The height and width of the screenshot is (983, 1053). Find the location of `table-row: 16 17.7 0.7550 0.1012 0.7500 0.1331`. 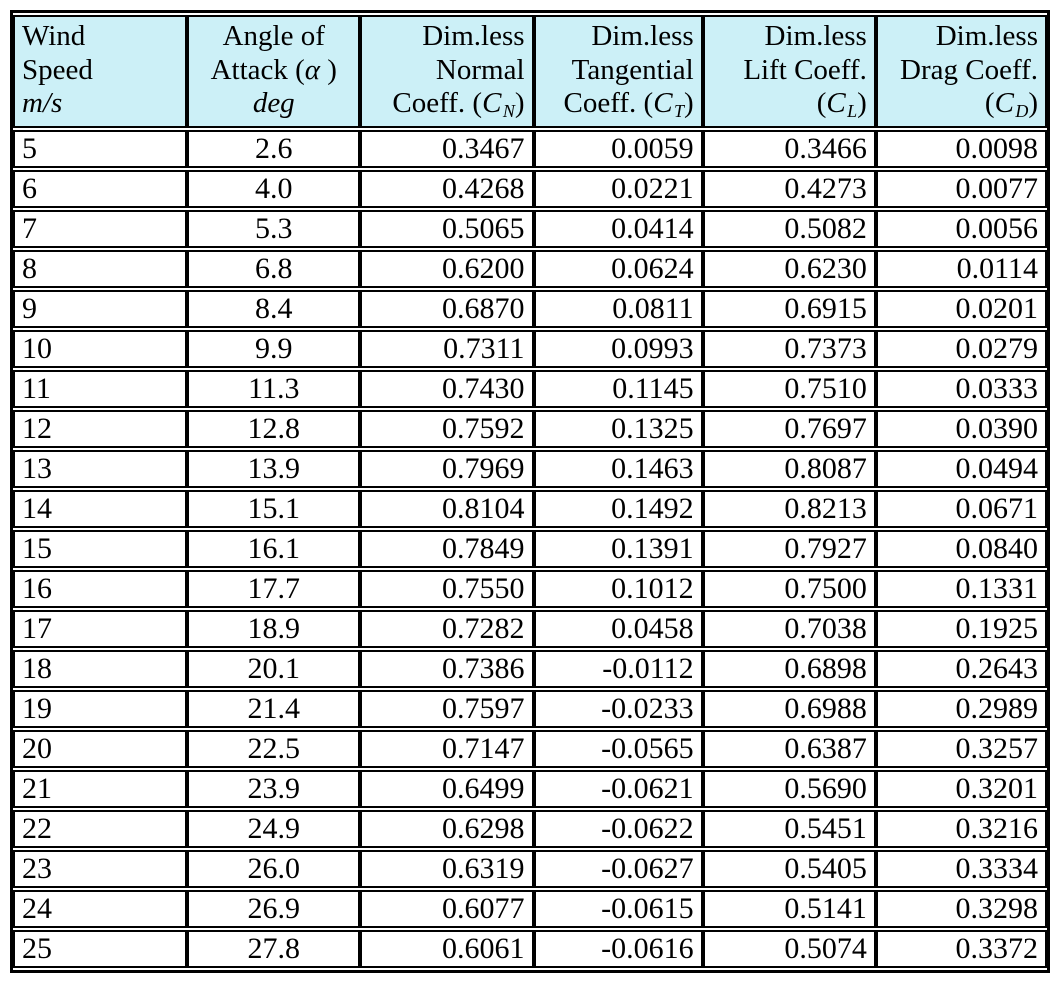

table-row: 16 17.7 0.7550 0.1012 0.7500 0.1331 is located at coordinates (530, 588).